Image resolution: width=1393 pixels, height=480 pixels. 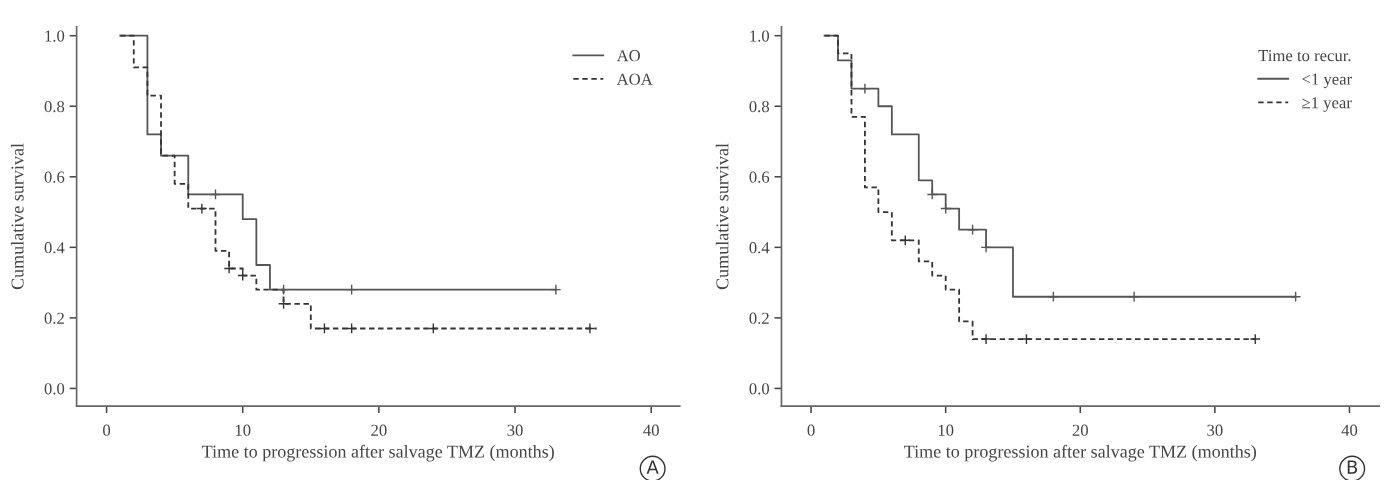 I want to click on legend-title: Time to recur., so click(x=1304, y=55).